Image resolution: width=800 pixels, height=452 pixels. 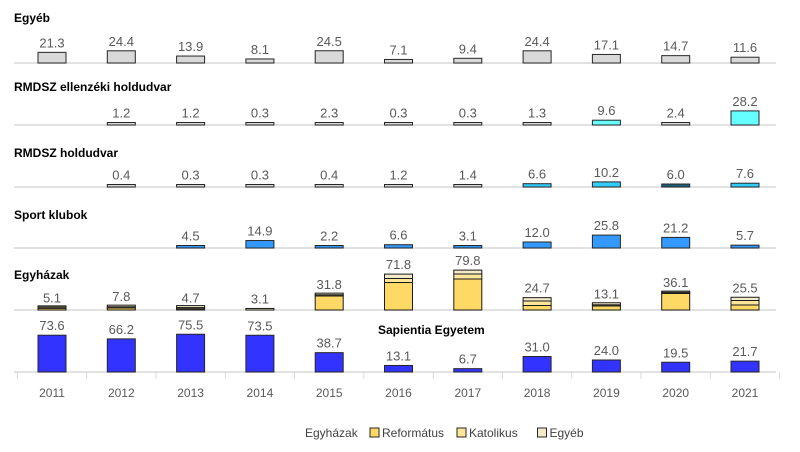 What do you see at coordinates (51, 42) in the screenshot?
I see `data-label: 21.3` at bounding box center [51, 42].